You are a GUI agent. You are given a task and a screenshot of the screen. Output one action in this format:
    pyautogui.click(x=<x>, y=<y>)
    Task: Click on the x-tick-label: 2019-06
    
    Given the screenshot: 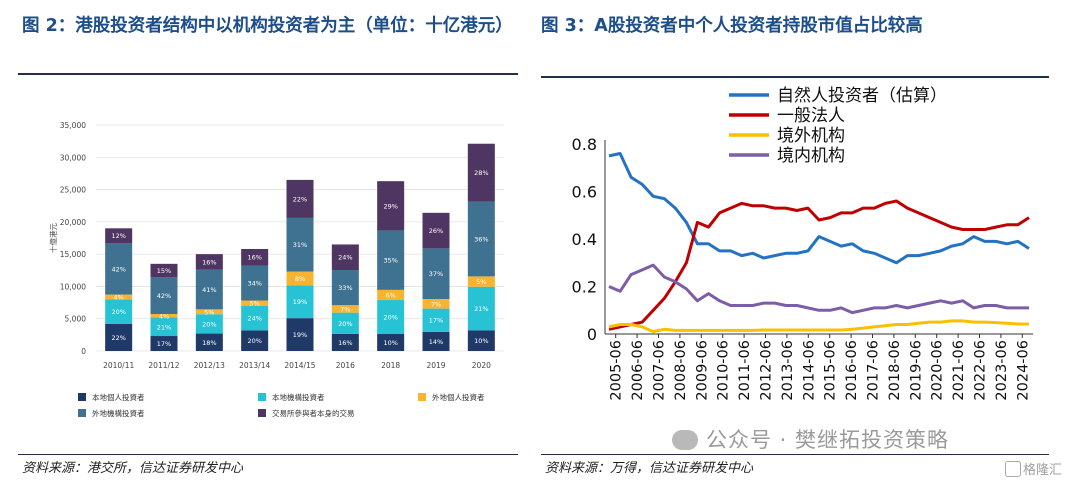 What is the action you would take?
    pyautogui.click(x=916, y=370)
    